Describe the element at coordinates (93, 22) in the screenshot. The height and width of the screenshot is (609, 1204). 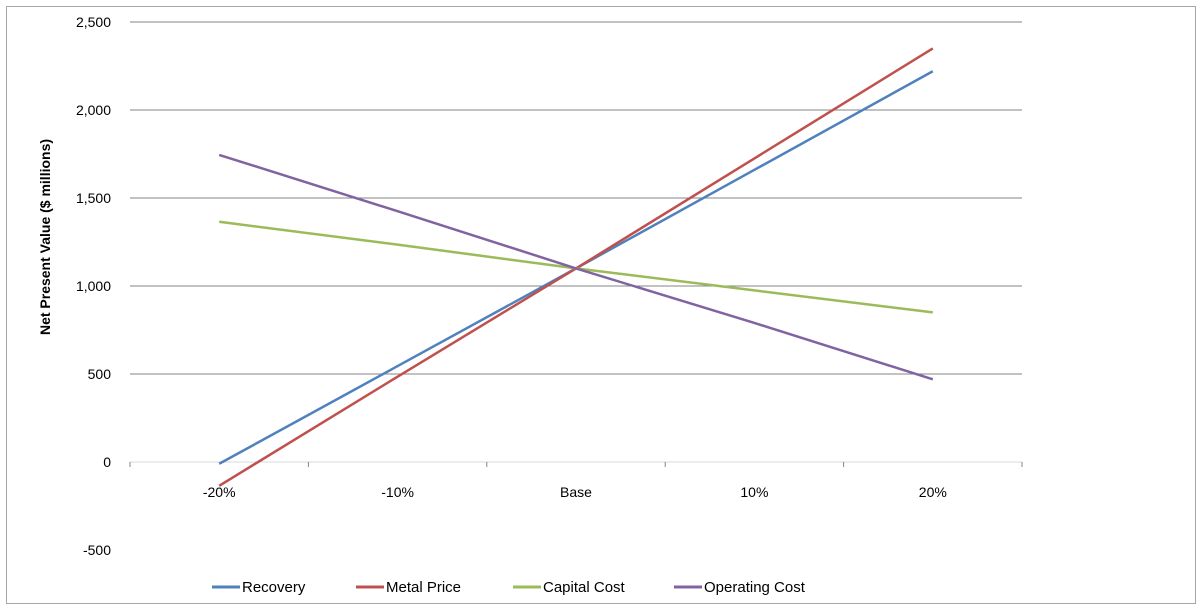
I see `y-tick-label: 2,500` at that location.